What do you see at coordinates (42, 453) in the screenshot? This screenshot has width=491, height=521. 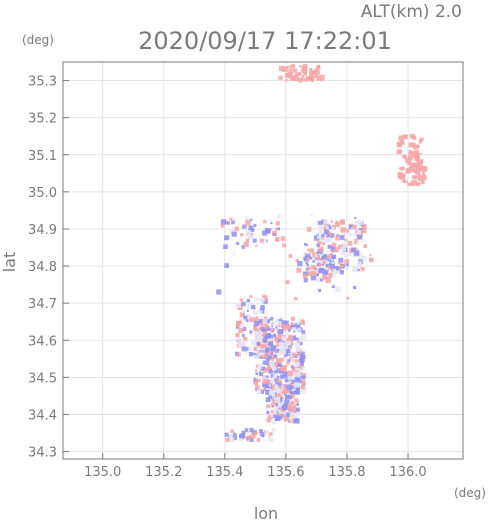 I see `y-tick-label: 34.3` at bounding box center [42, 453].